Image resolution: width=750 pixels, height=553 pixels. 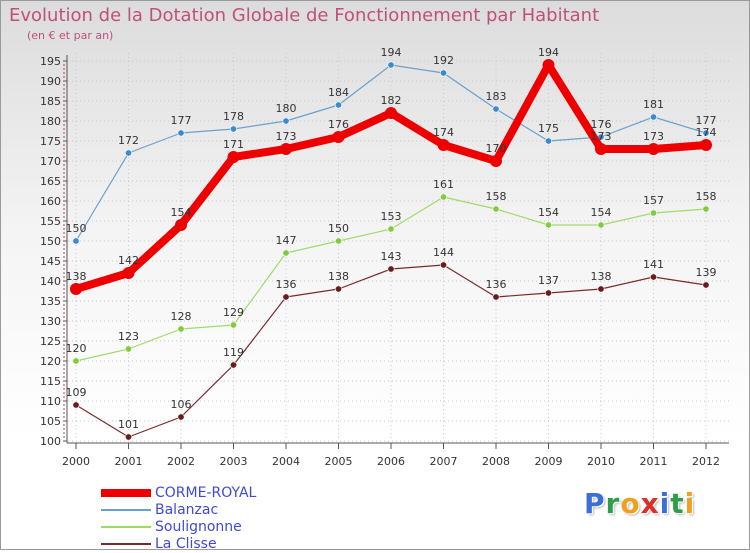 I want to click on legend-label: Soulignonne, so click(x=198, y=527).